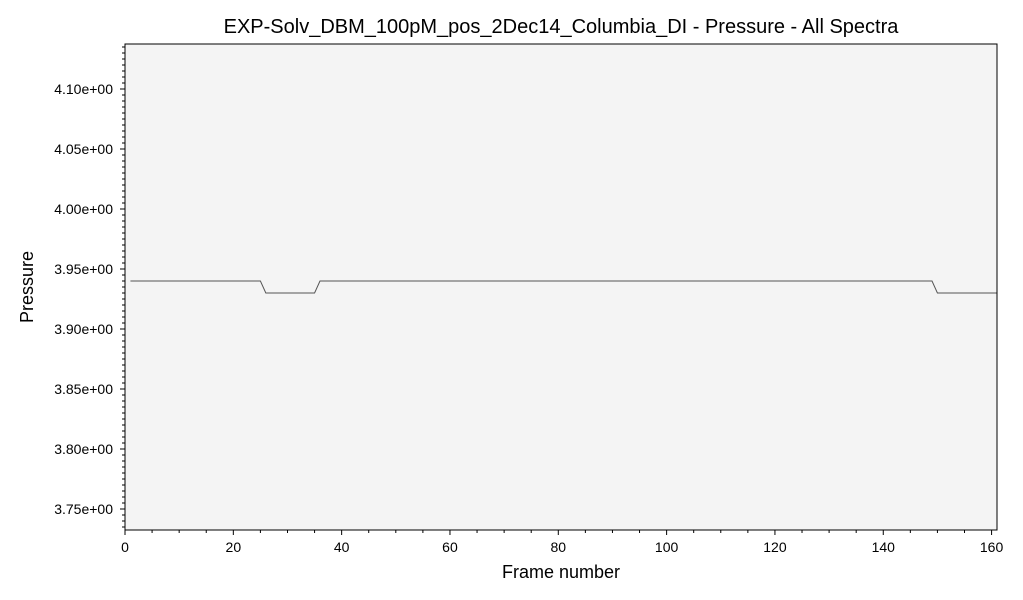 The width and height of the screenshot is (1023, 600). What do you see at coordinates (342, 547) in the screenshot?
I see `x-tick-label: 40` at bounding box center [342, 547].